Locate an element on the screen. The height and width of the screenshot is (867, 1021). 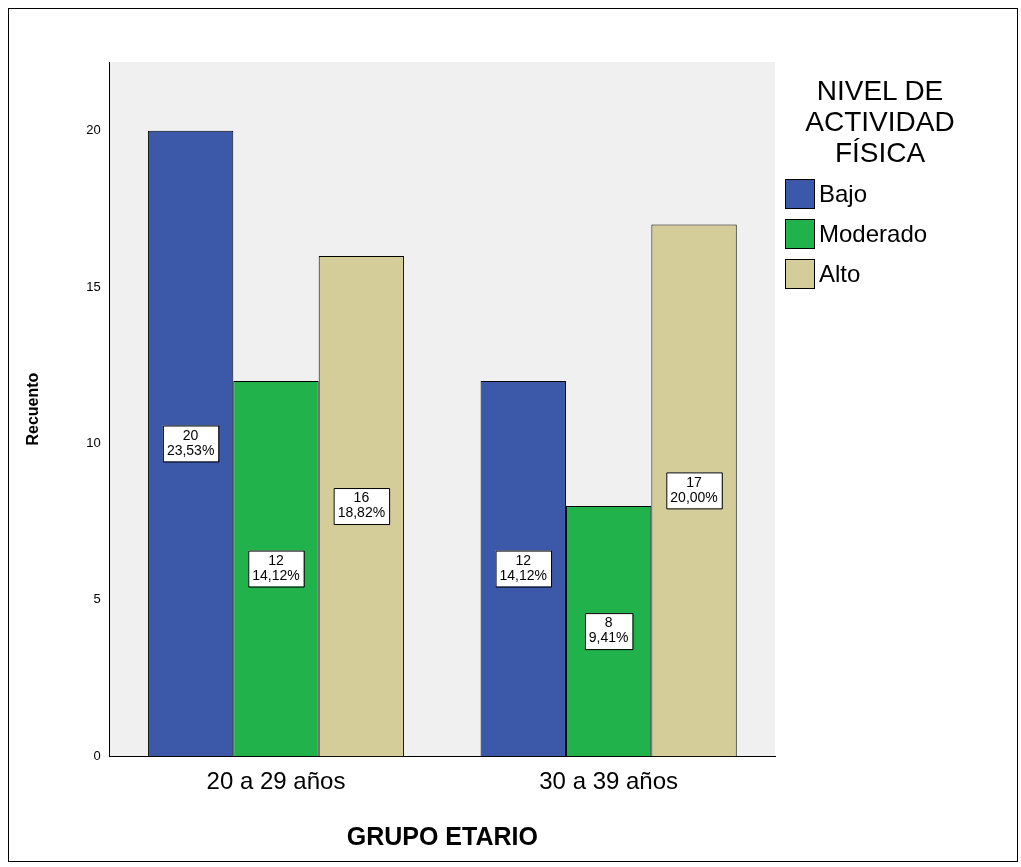
data-label: 8 9,41% is located at coordinates (608, 630).